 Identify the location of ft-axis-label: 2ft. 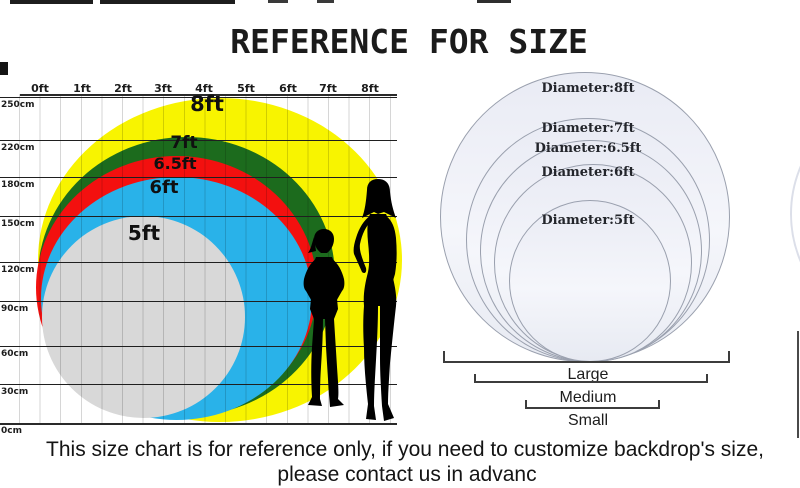
(123, 88).